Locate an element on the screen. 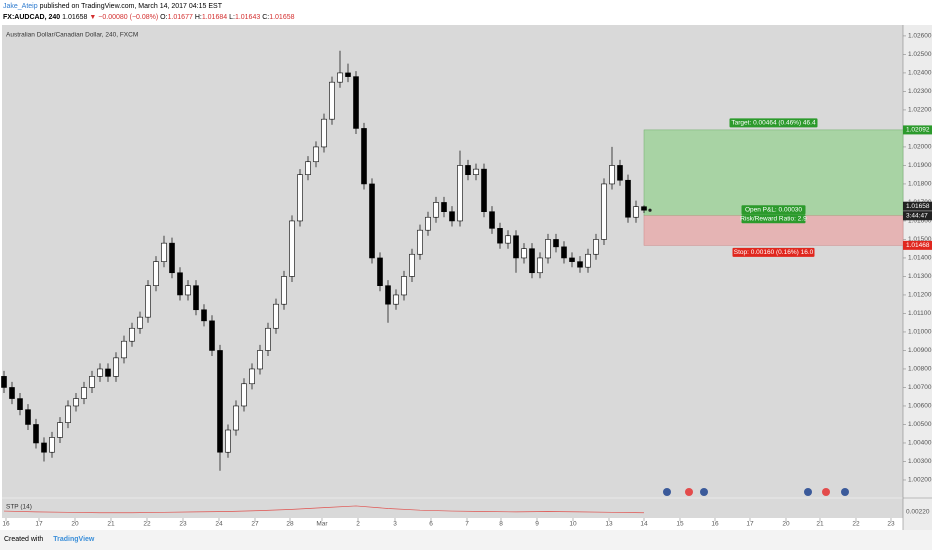 This screenshot has height=550, width=932. created: Created with is located at coordinates (24, 539).